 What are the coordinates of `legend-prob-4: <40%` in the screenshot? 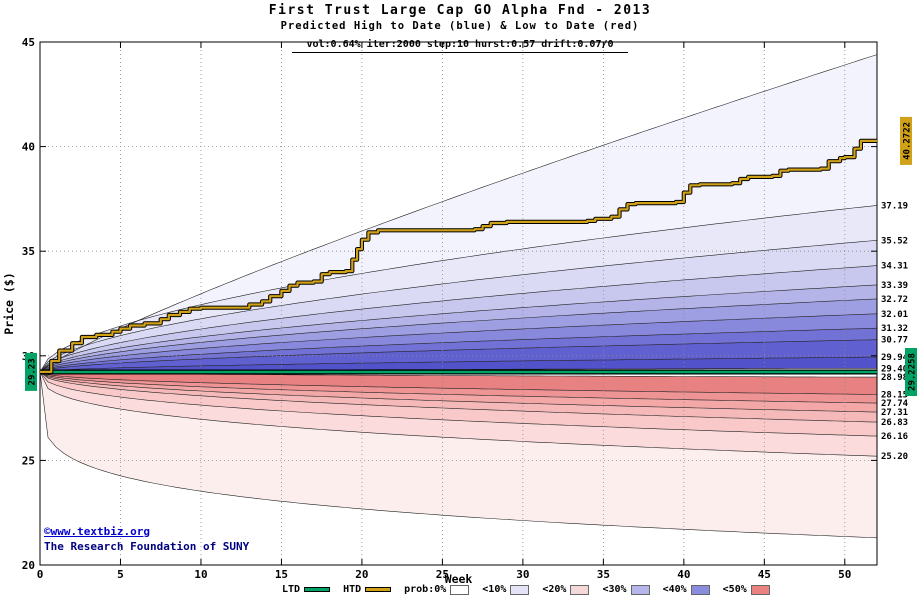 It's located at (686, 589).